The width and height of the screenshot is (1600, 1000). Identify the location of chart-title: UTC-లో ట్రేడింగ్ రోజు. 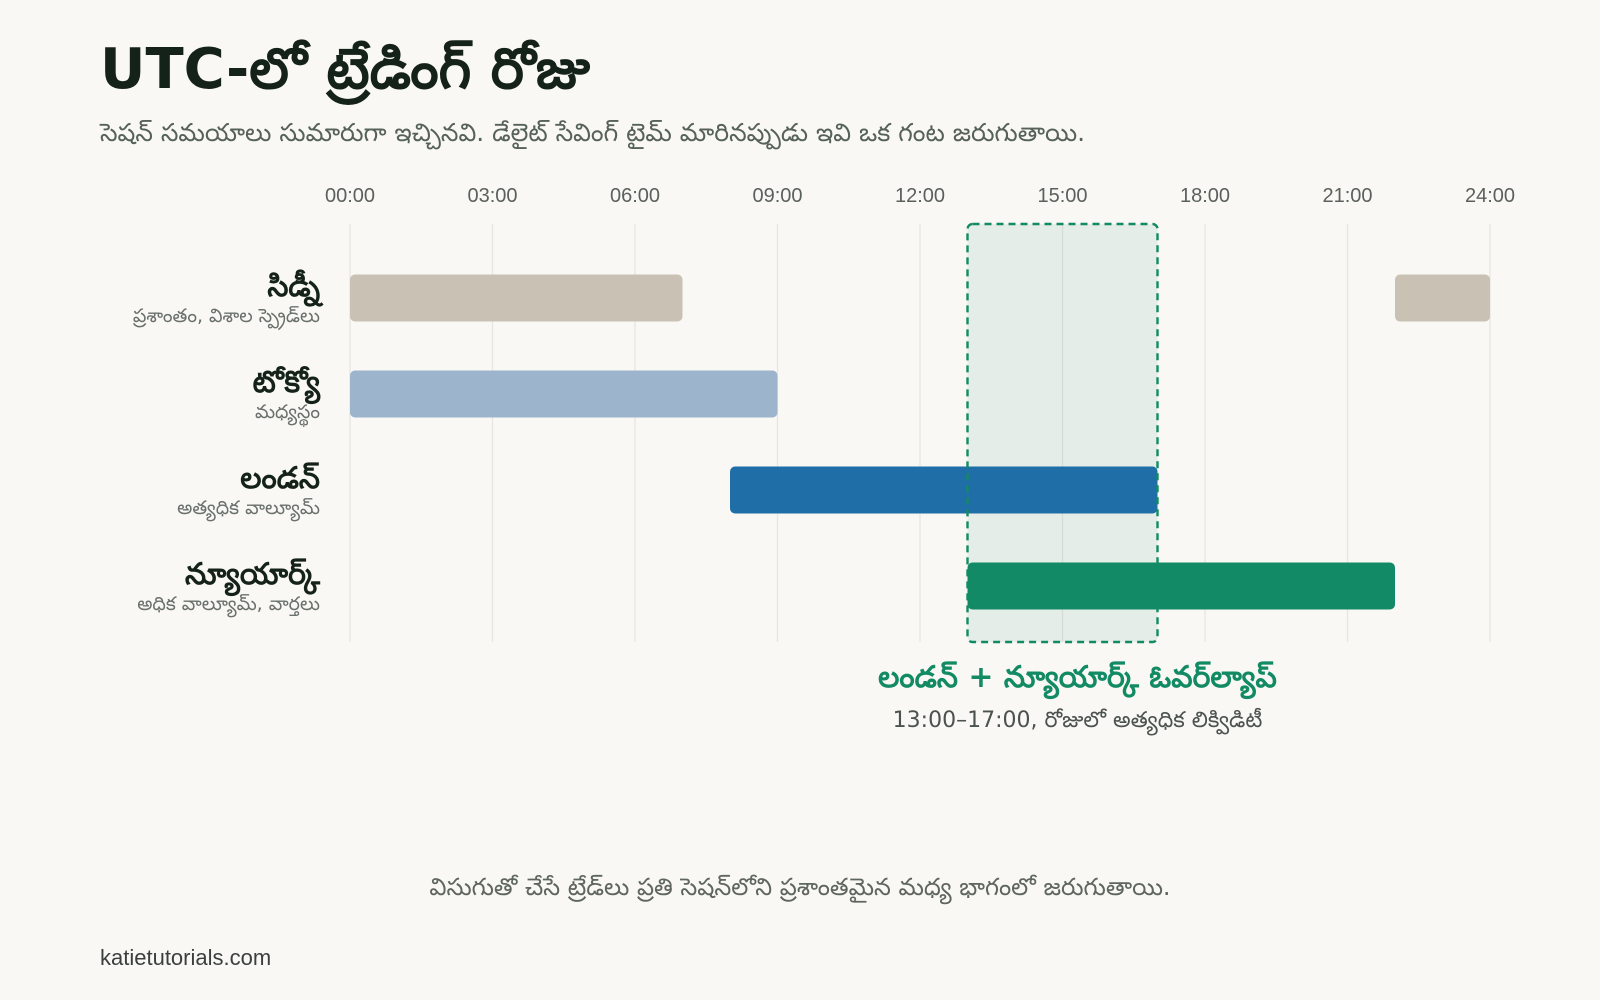
(345, 69).